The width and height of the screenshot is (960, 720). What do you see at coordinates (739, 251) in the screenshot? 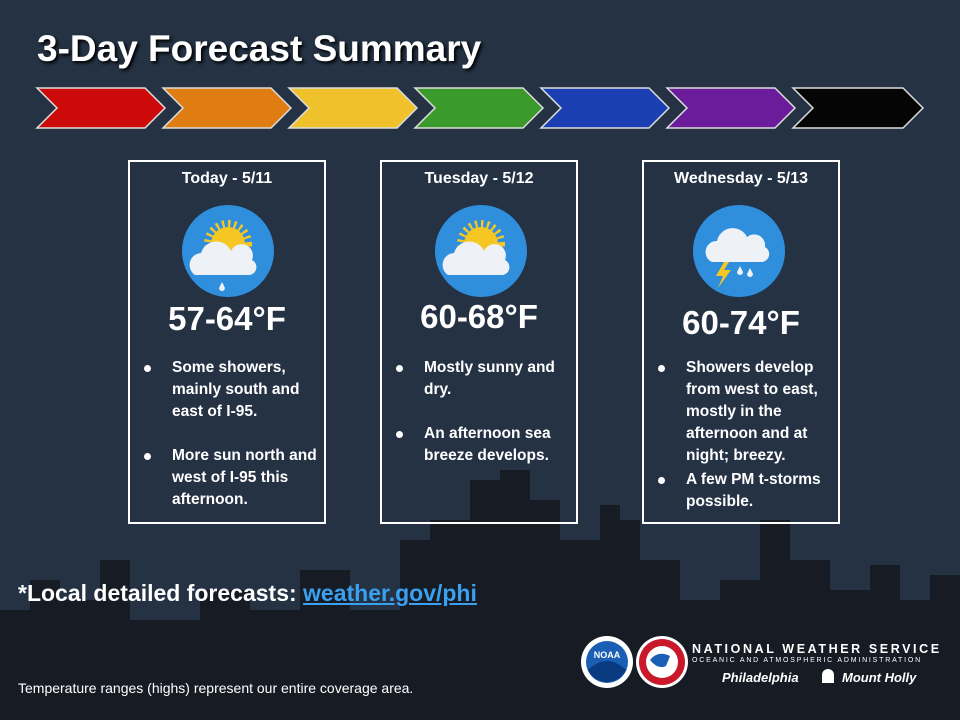
I see `icon-storm` at bounding box center [739, 251].